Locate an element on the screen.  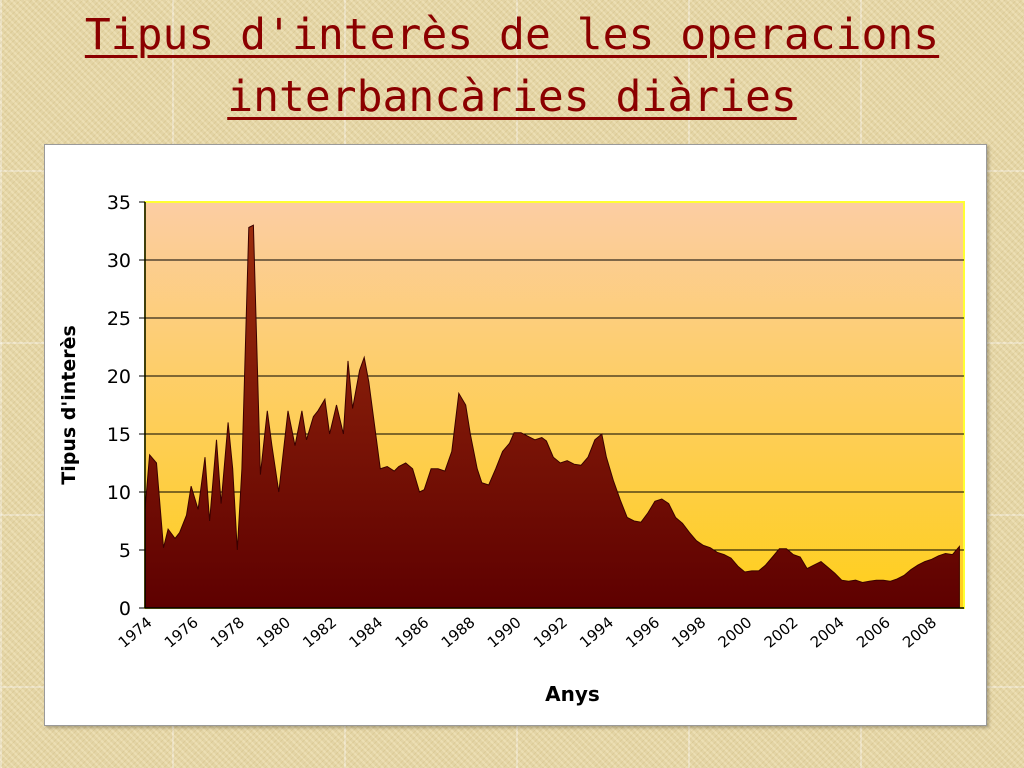
x-tick-label: 1998 is located at coordinates (688, 632).